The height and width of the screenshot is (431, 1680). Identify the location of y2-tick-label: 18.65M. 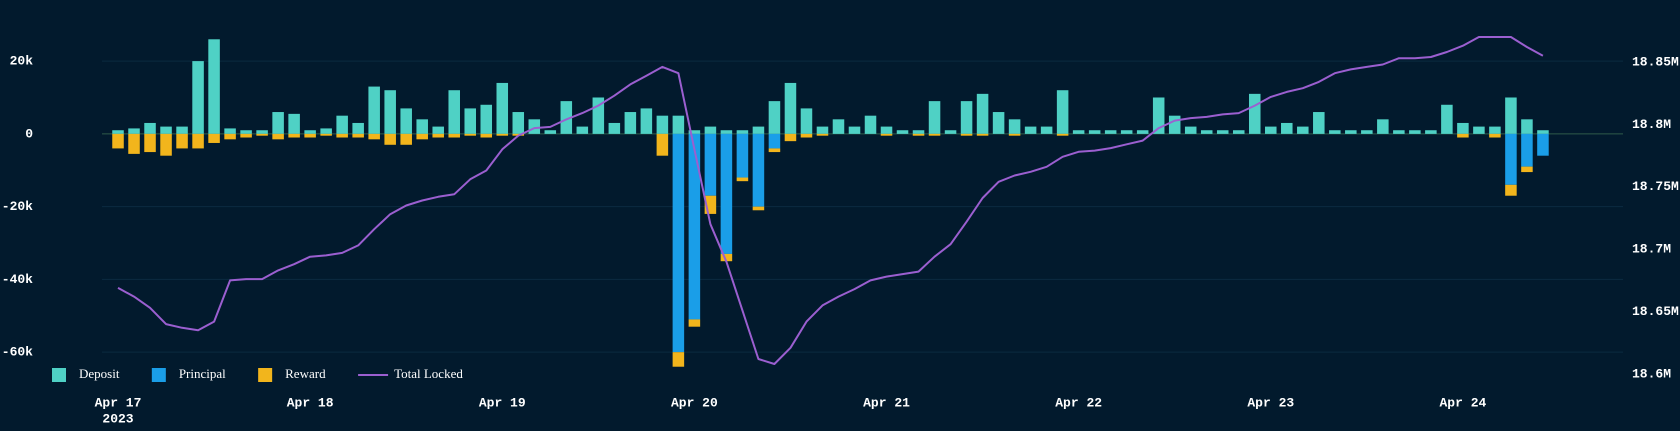
(1655, 311).